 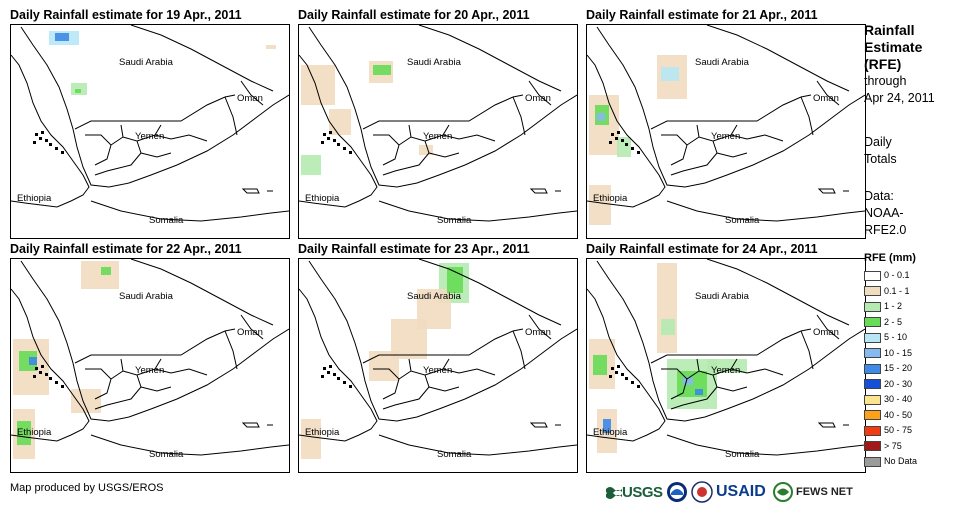 I want to click on totals-line-1: Daily, so click(x=878, y=142).